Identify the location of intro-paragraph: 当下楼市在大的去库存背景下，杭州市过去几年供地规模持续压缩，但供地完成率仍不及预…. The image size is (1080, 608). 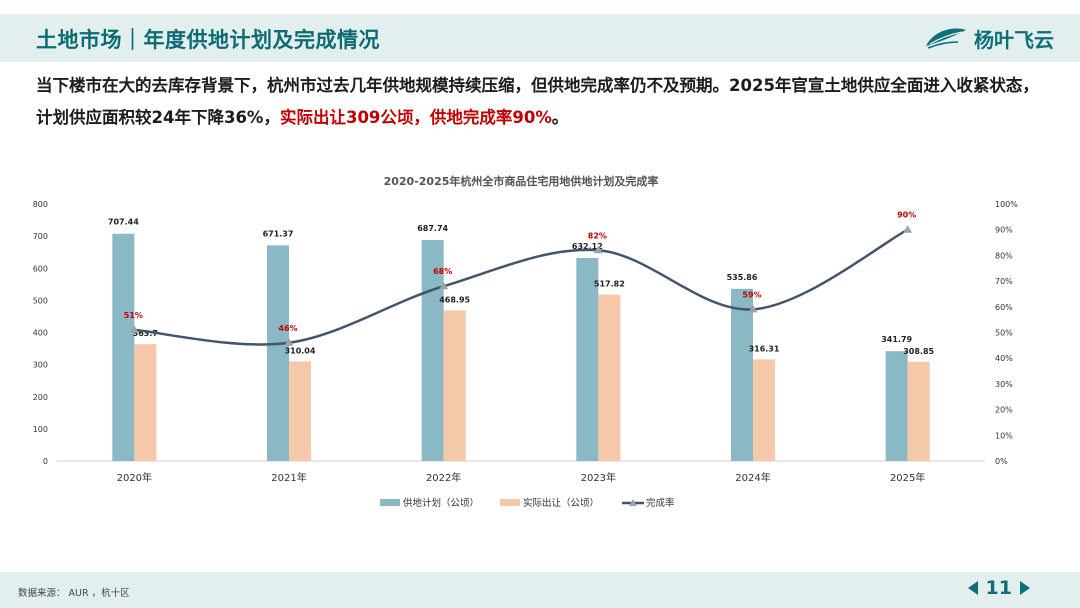
(543, 102).